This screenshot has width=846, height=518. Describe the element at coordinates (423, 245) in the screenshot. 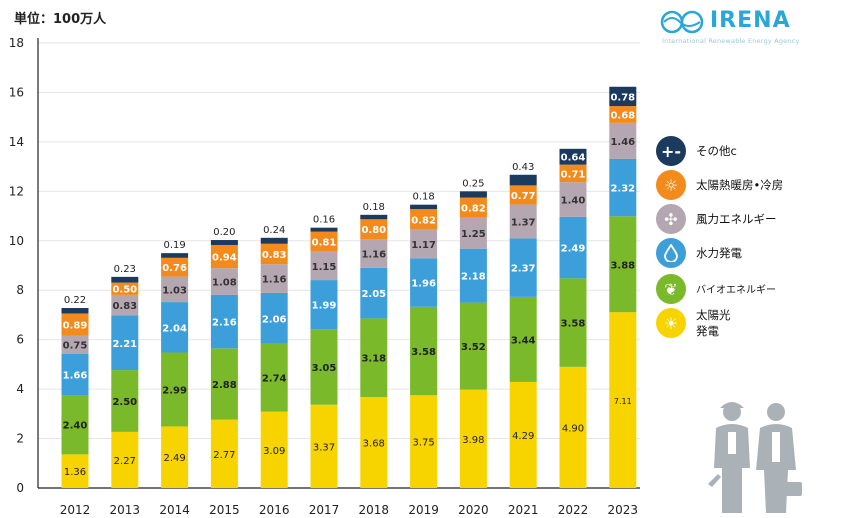

I see `data-label-wind: 1.17` at that location.